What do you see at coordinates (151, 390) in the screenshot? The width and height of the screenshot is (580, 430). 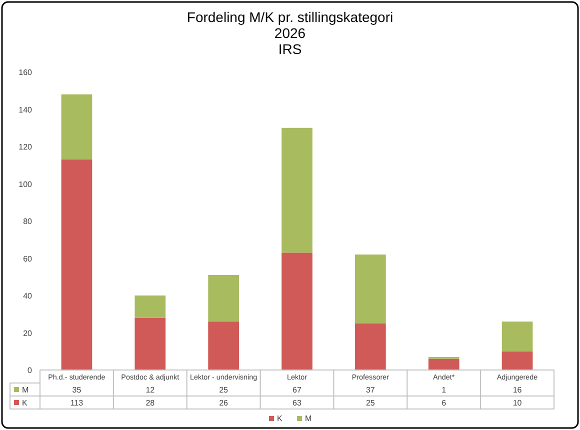 I see `data-label: 12` at bounding box center [151, 390].